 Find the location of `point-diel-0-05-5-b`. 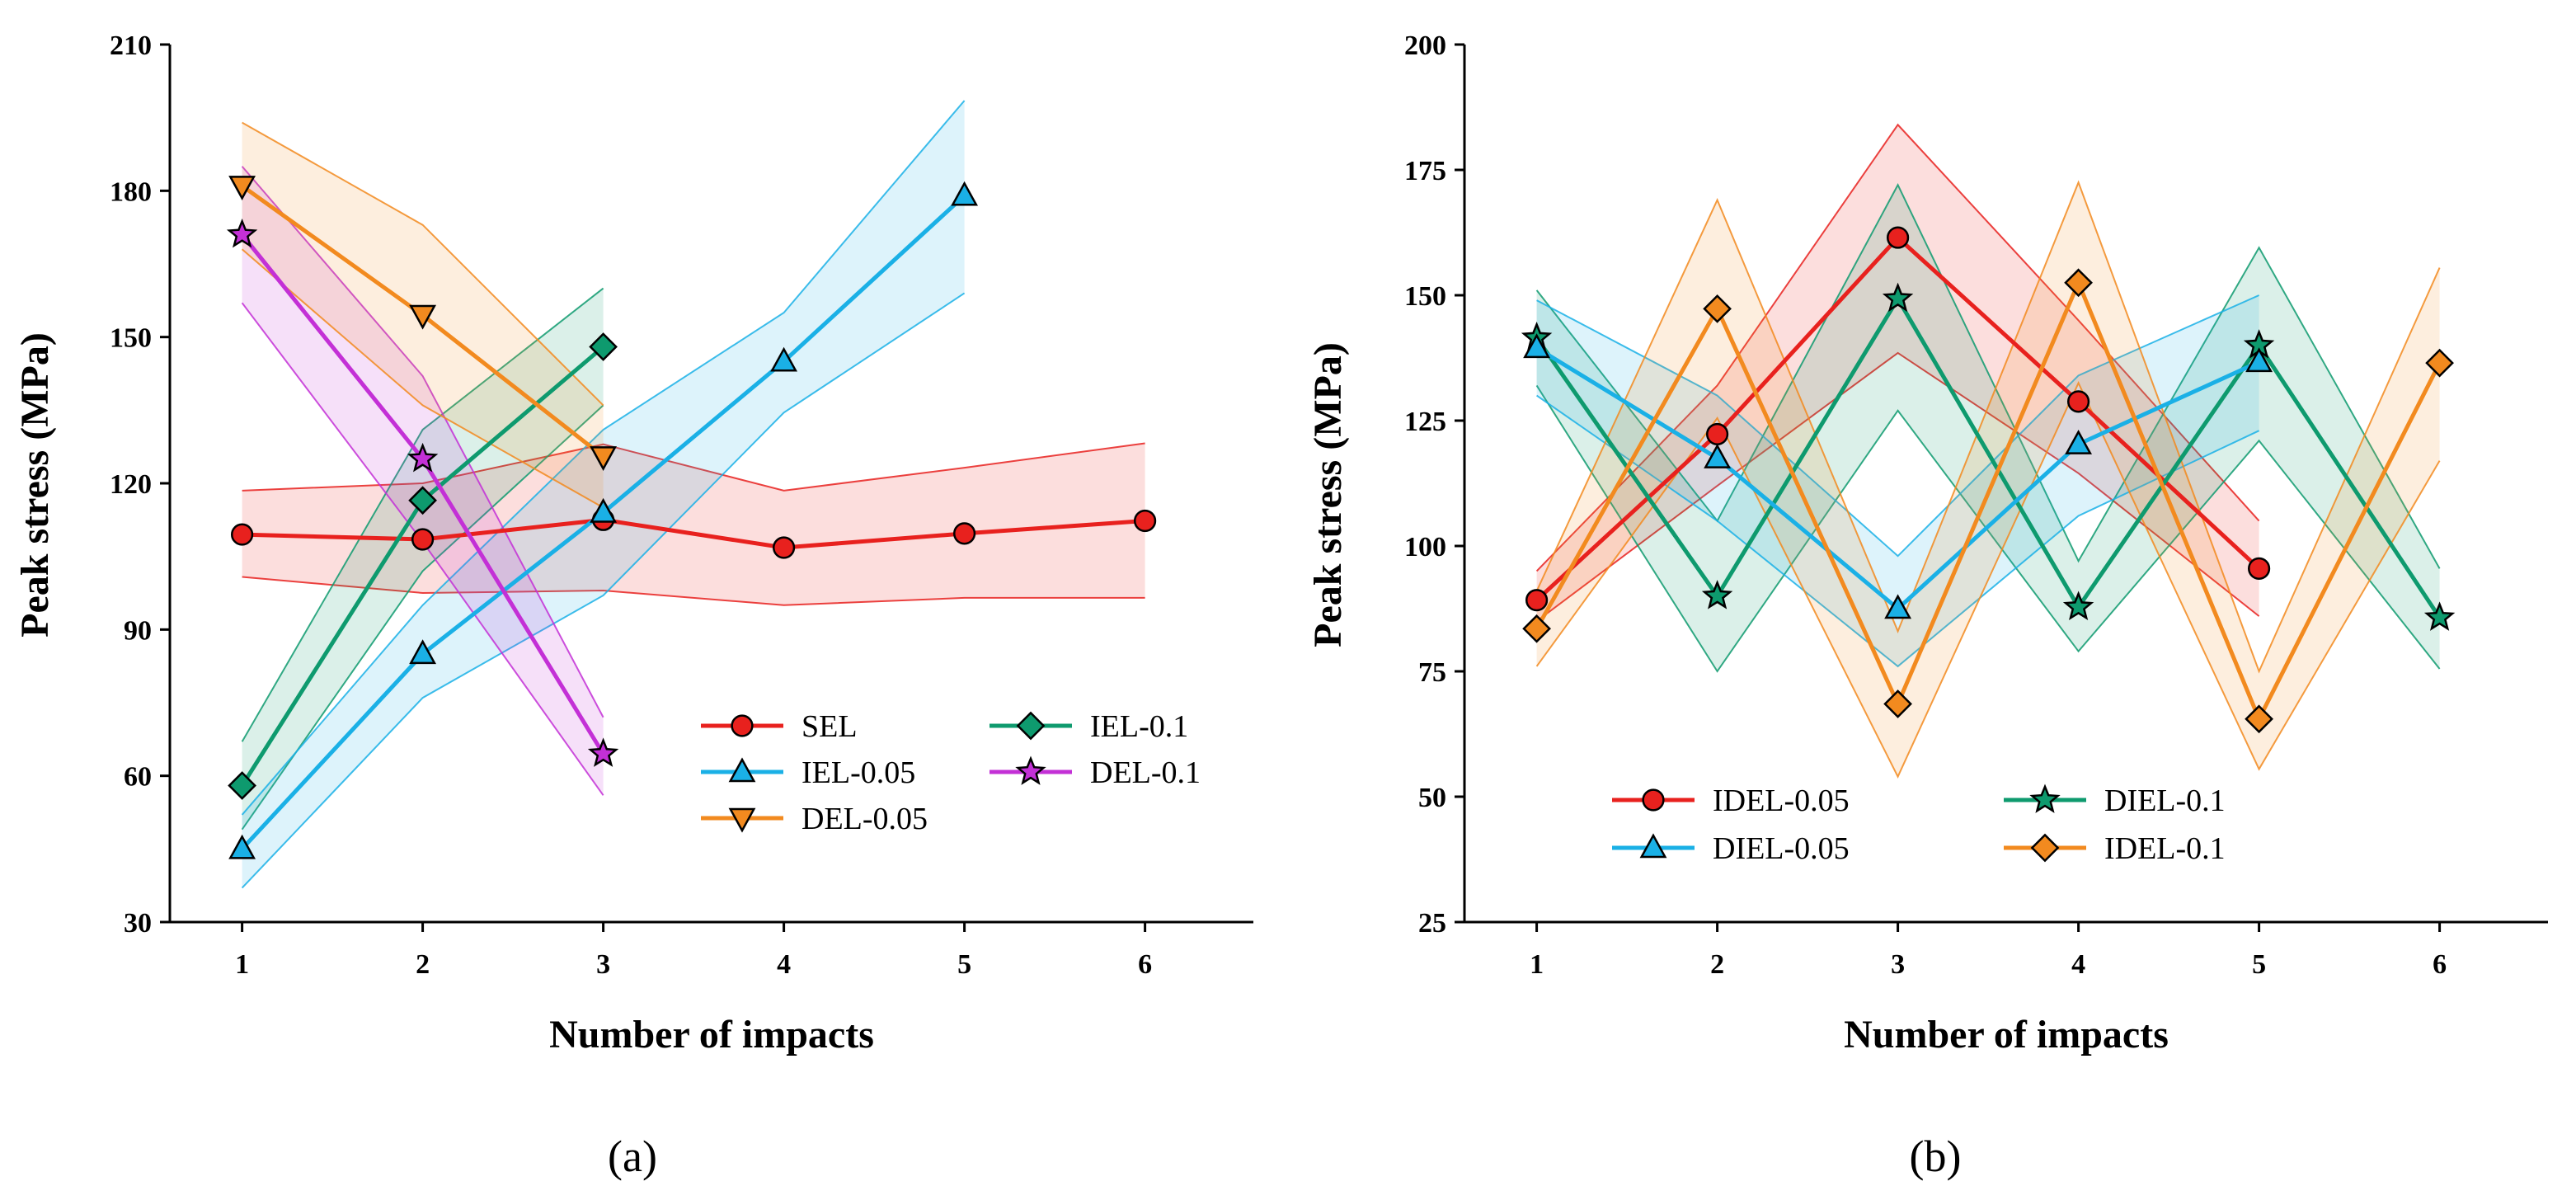

point-diel-0-05-5-b is located at coordinates (2259, 360).